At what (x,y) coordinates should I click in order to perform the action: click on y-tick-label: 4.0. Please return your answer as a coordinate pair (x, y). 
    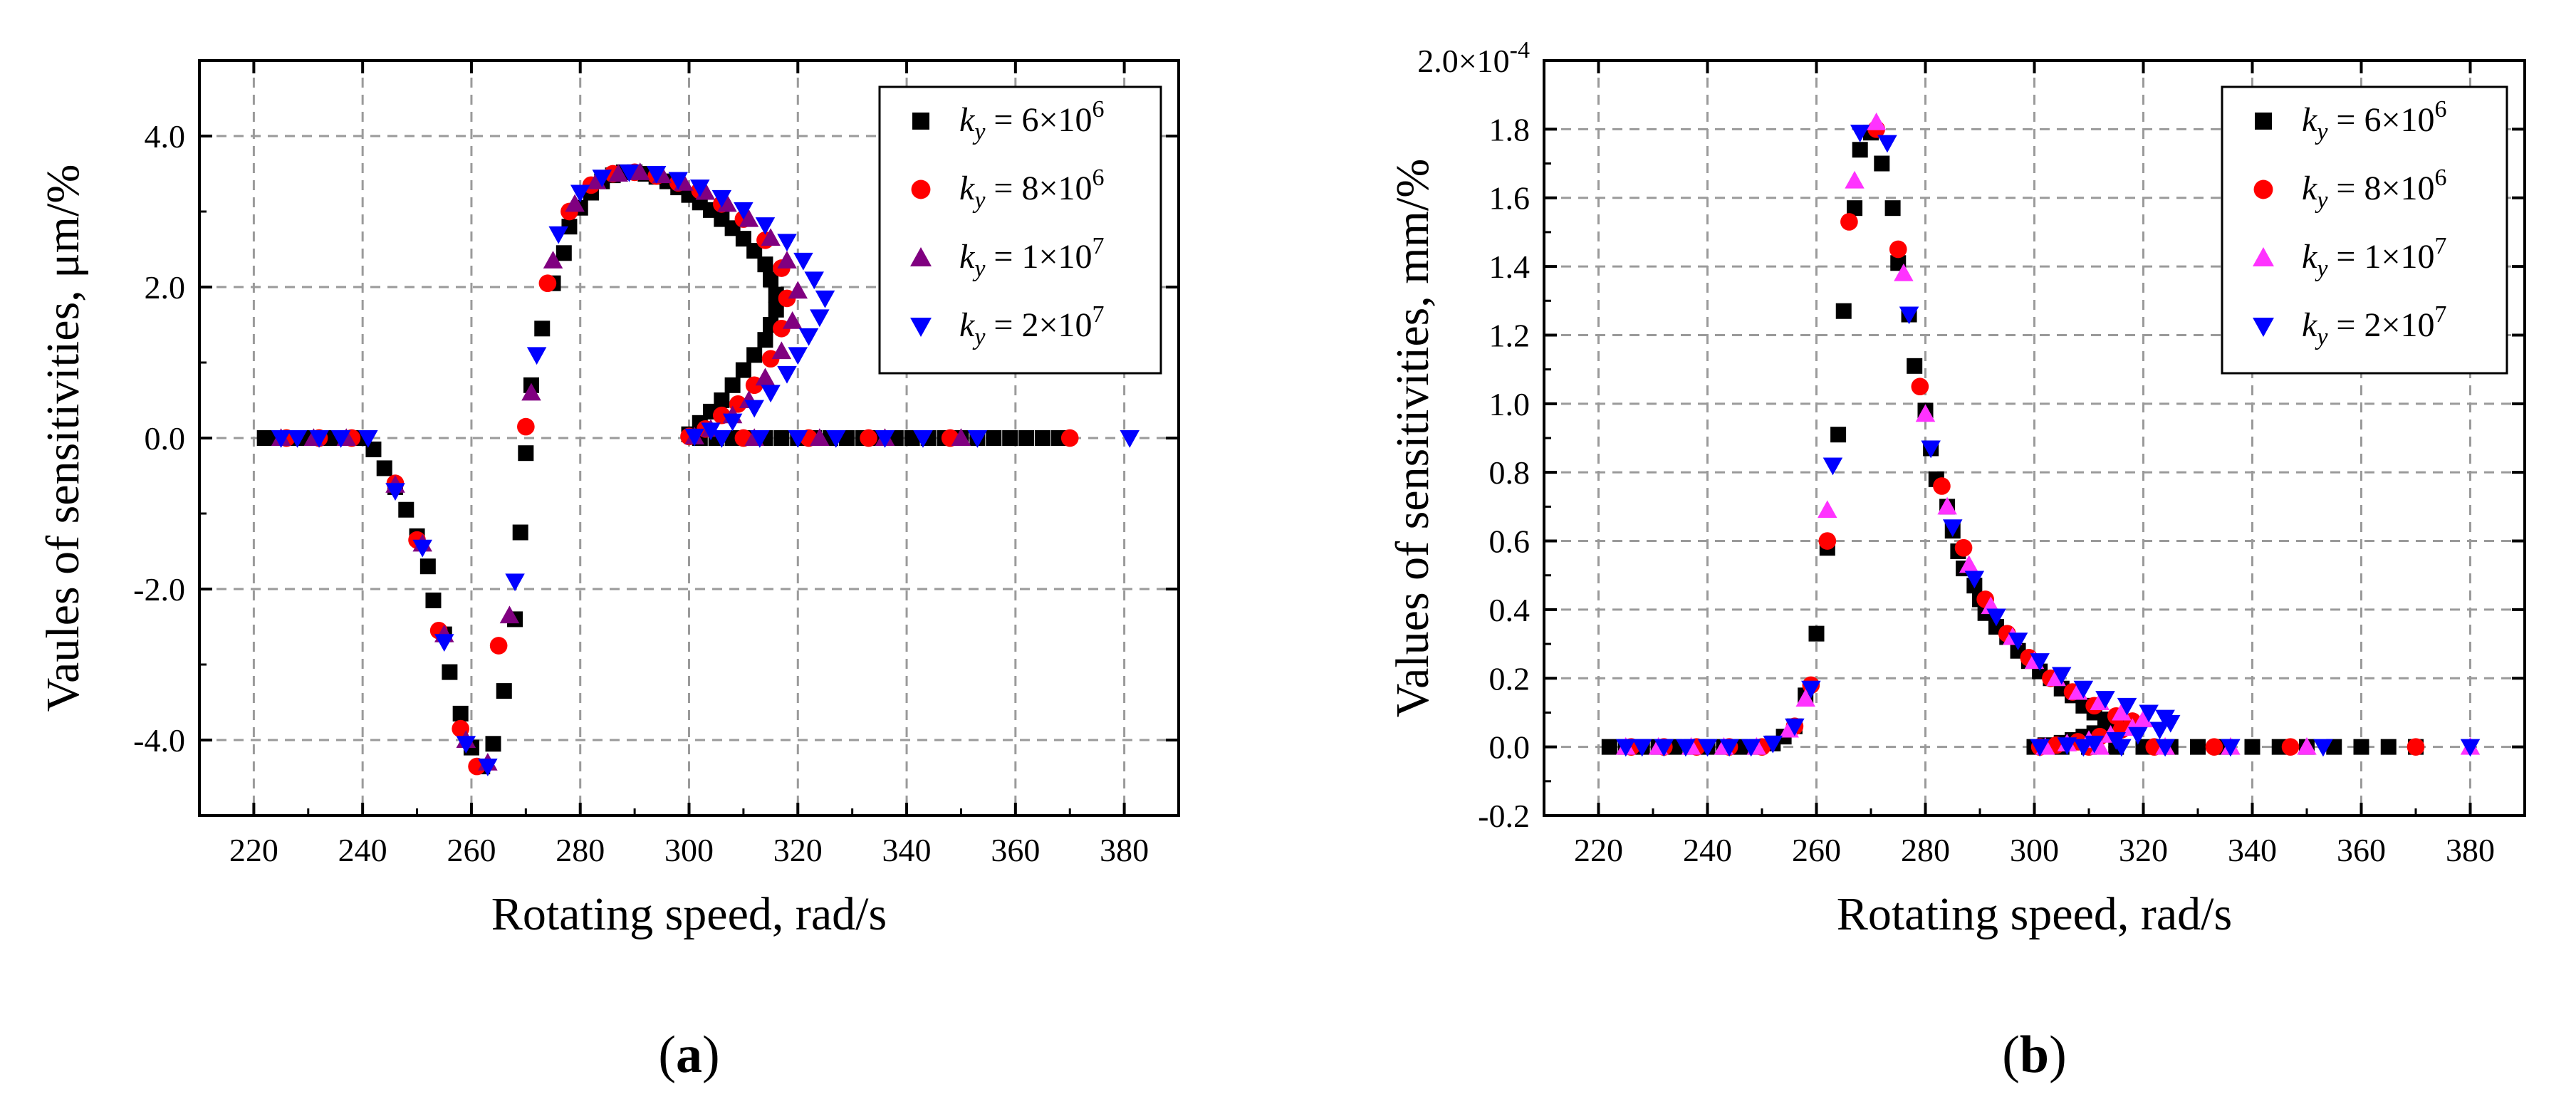
    Looking at the image, I should click on (165, 136).